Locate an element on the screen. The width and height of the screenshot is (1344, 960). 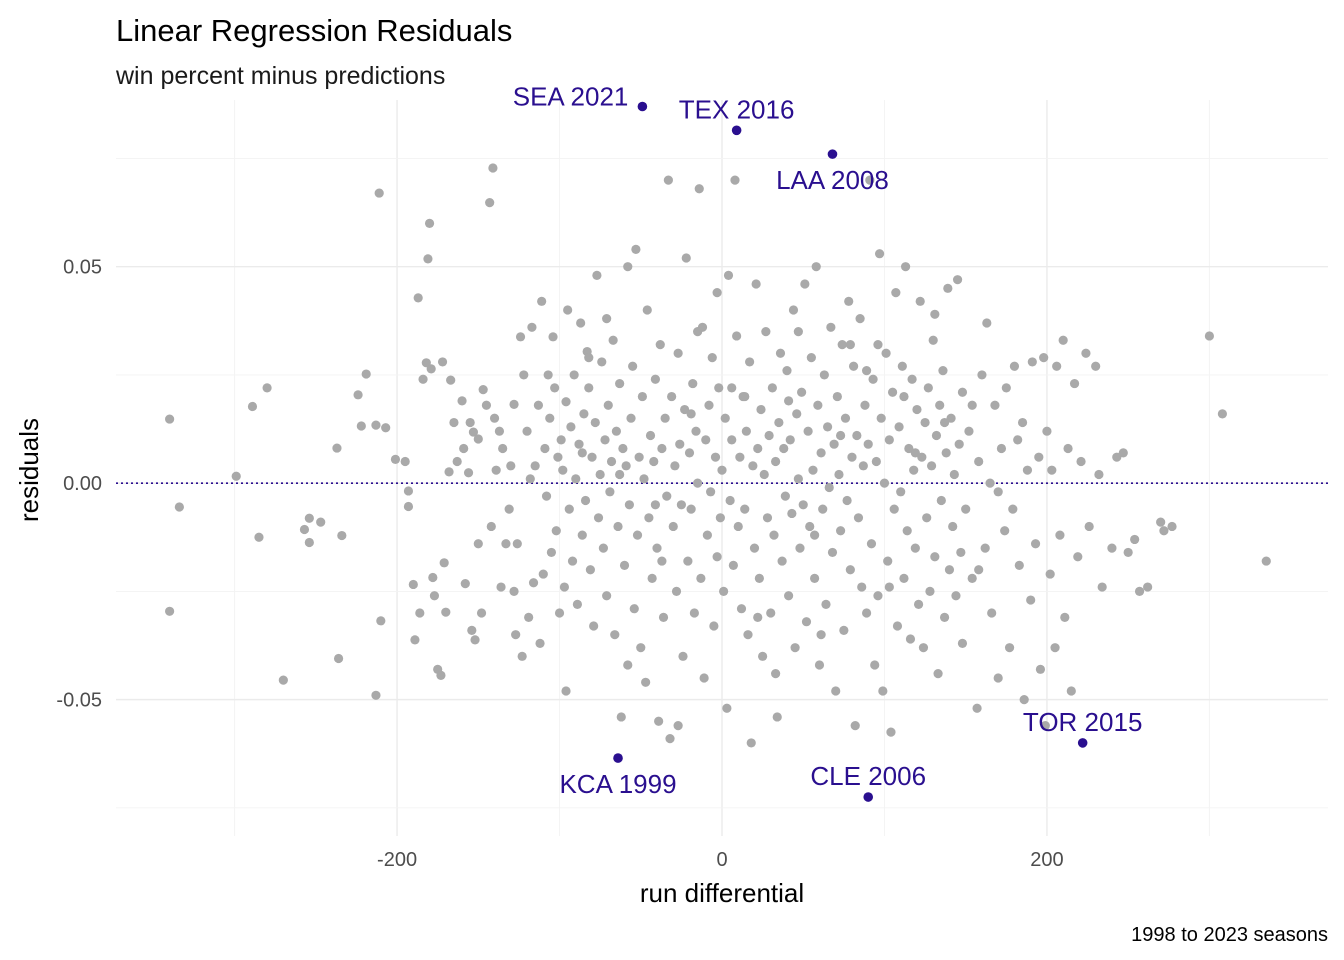
y-tick-label: 0.05 is located at coordinates (82, 268).